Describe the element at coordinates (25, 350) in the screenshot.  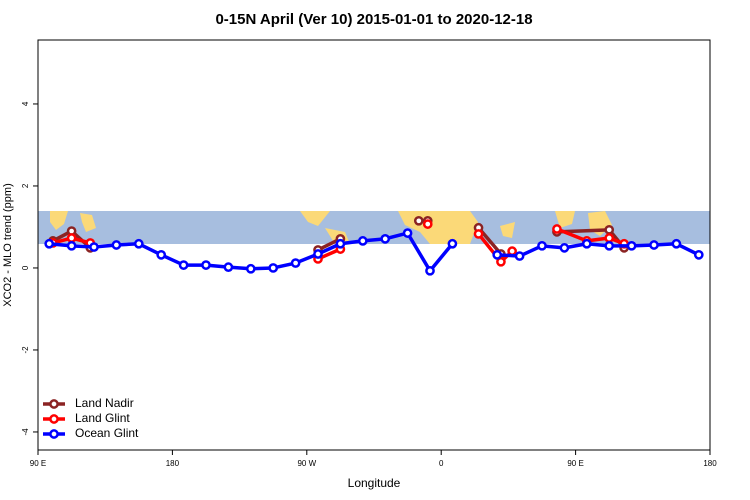
I see `y-tick-label: -2` at that location.